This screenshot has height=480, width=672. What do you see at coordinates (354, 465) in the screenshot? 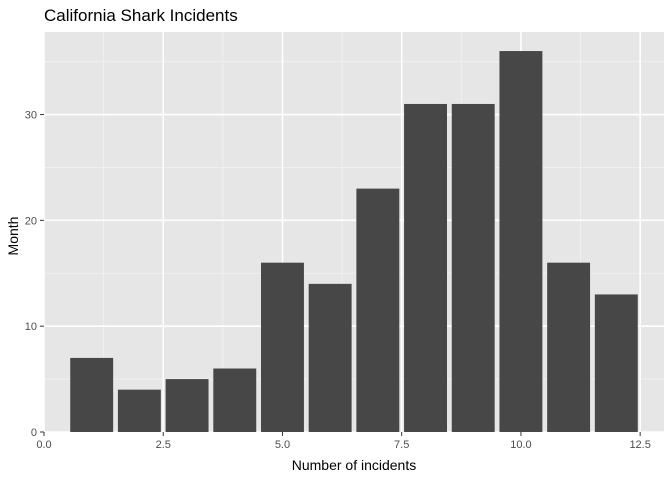
I see `x-axis-title: Number of incidents` at bounding box center [354, 465].